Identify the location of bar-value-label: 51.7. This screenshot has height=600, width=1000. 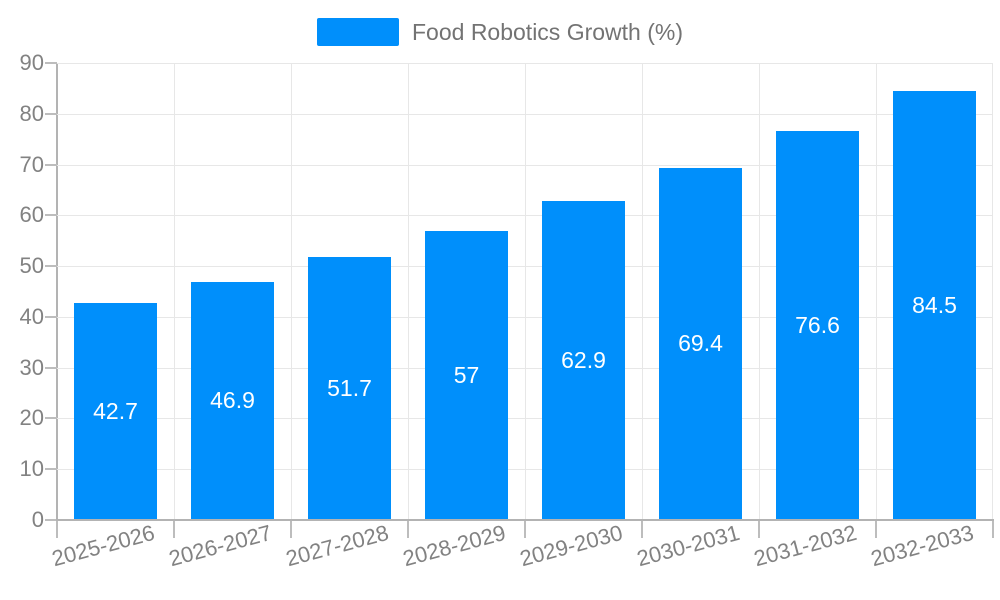
(349, 388).